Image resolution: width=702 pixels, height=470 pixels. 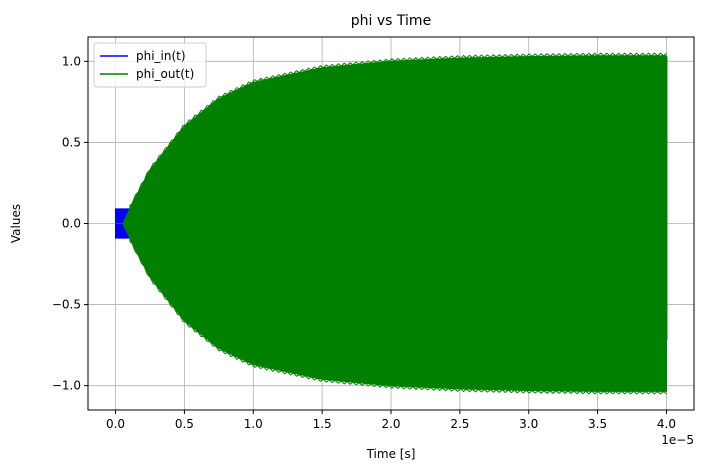 What do you see at coordinates (115, 424) in the screenshot?
I see `x-tick-label: 0.0` at bounding box center [115, 424].